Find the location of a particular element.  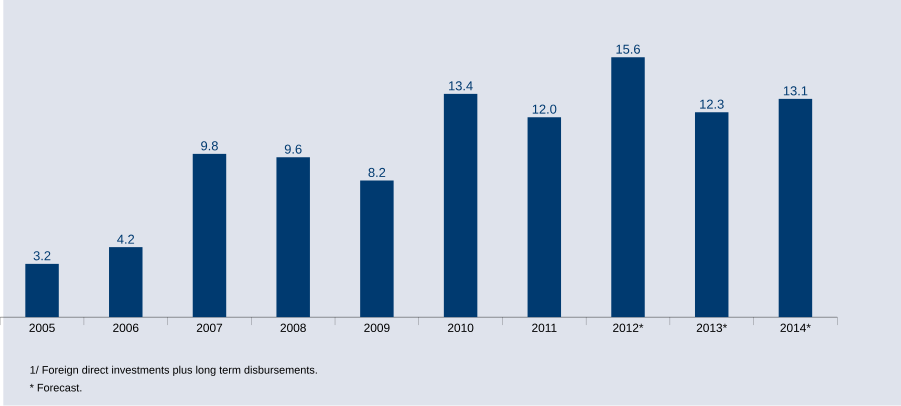

data-label: 8.2 is located at coordinates (377, 173).